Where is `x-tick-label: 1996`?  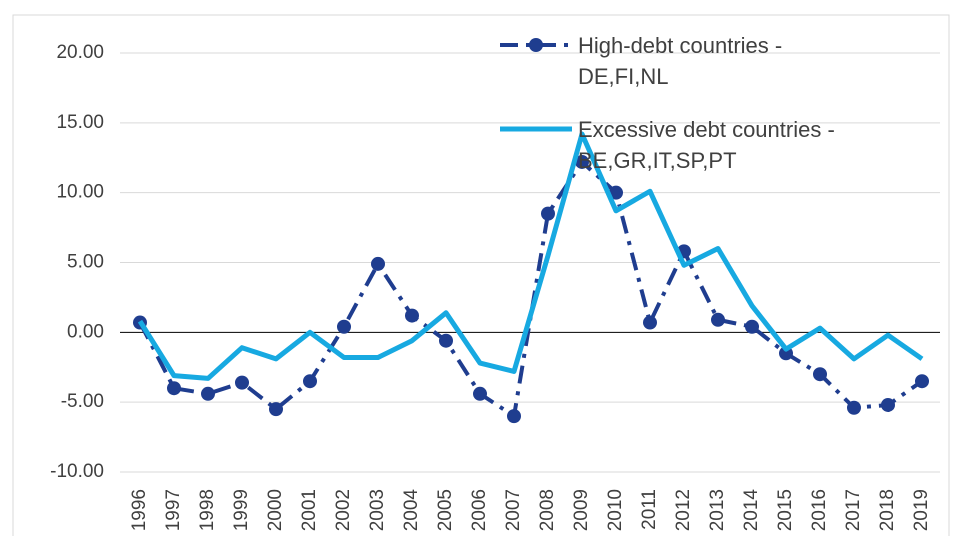 x-tick-label: 1996 is located at coordinates (139, 510).